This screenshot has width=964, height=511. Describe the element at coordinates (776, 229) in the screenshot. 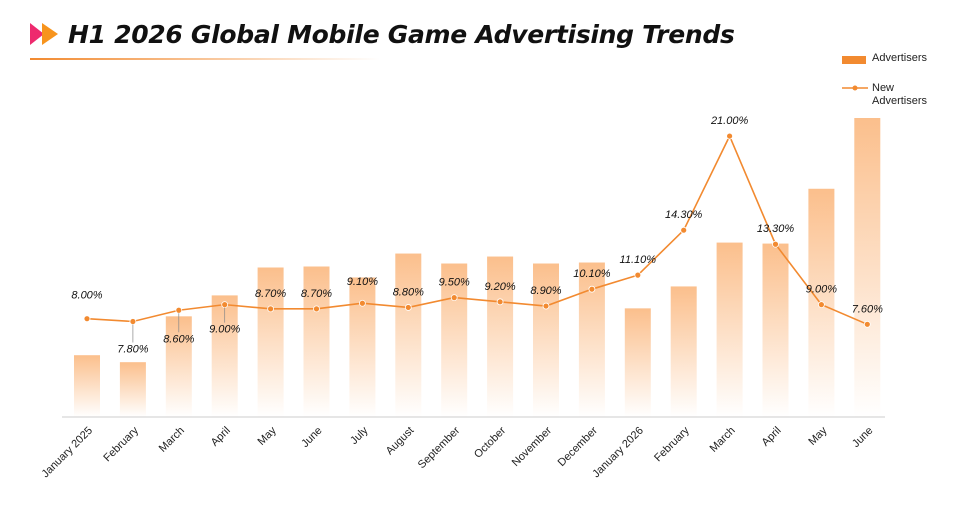

I see `data-label: 13.30%` at that location.